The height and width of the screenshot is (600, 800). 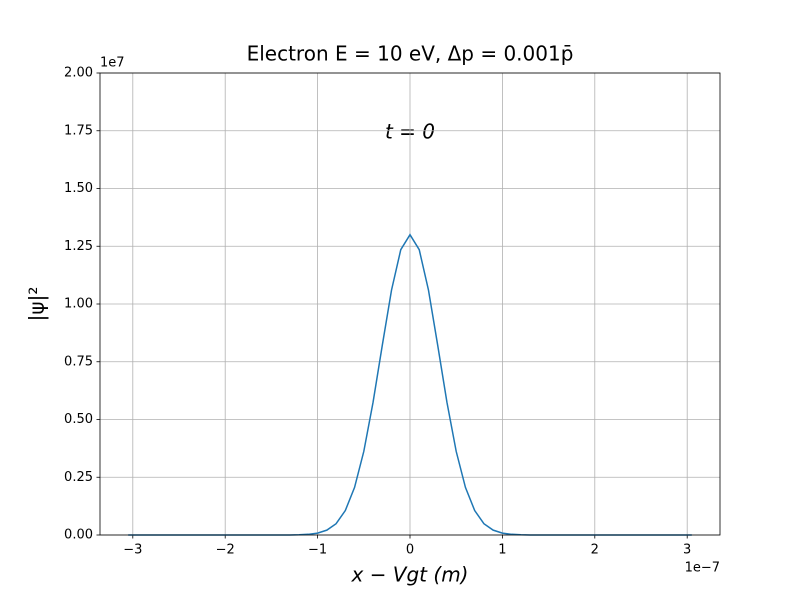 What do you see at coordinates (687, 550) in the screenshot?
I see `x-tick-label: 3` at bounding box center [687, 550].